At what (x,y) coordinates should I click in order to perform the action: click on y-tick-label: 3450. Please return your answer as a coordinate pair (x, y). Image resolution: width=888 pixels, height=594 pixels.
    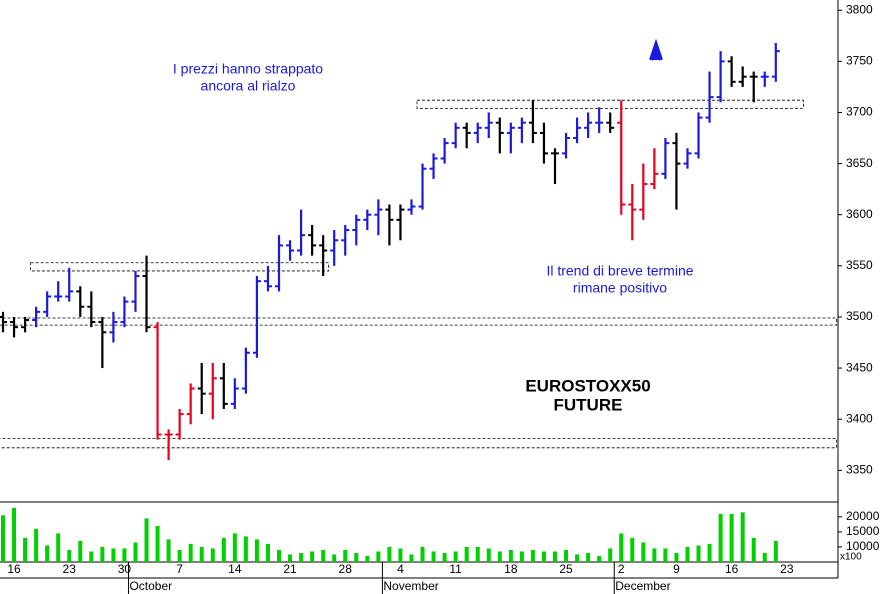
    Looking at the image, I should click on (859, 367).